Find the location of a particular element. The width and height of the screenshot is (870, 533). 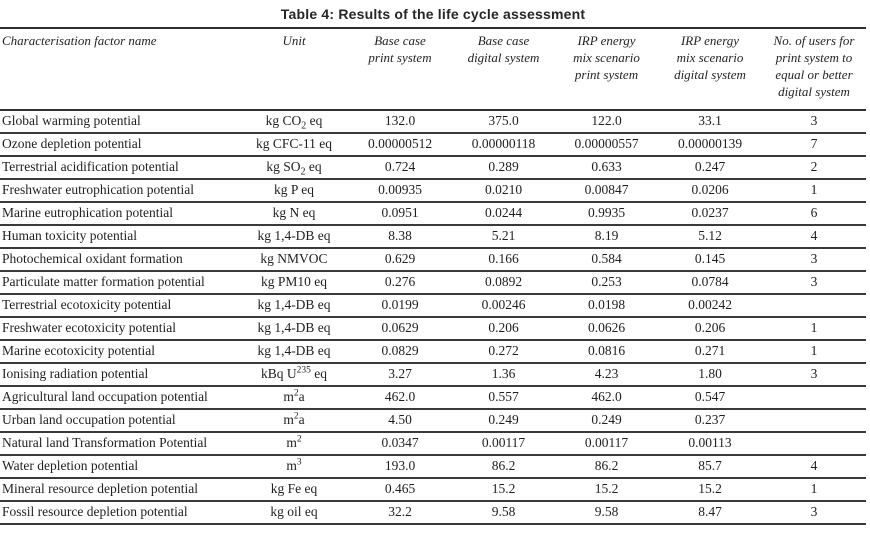

value-cell: 0.276 is located at coordinates (400, 282).